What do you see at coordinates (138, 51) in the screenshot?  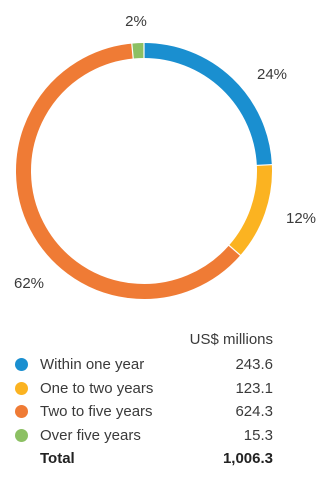 I see `donut-slice-over-five-years` at bounding box center [138, 51].